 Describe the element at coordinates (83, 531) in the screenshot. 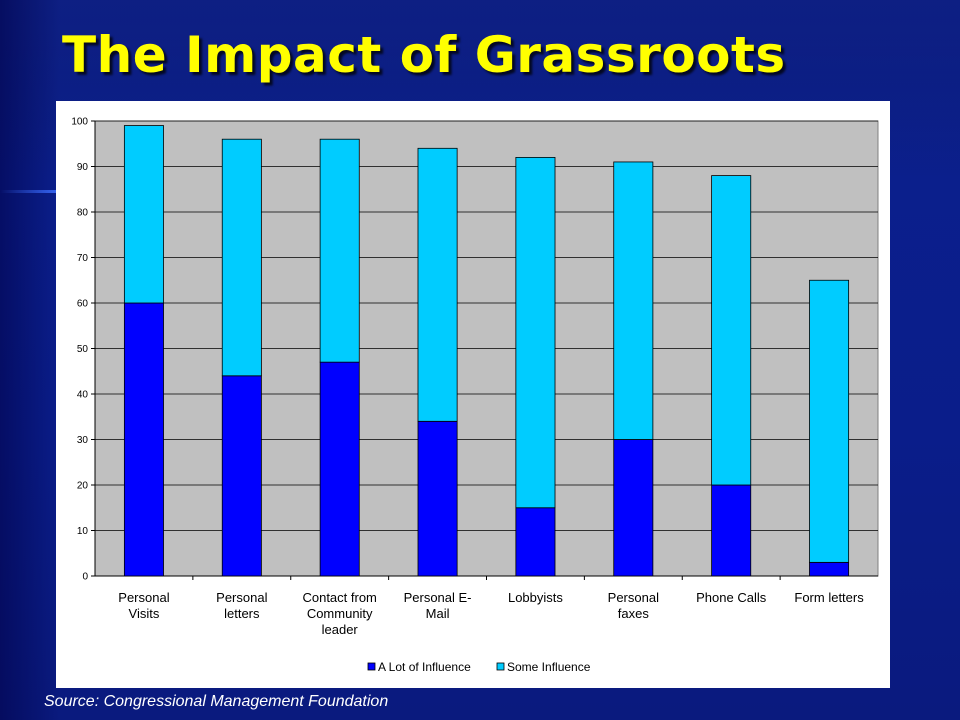

I see `y-tick-label: 10` at that location.